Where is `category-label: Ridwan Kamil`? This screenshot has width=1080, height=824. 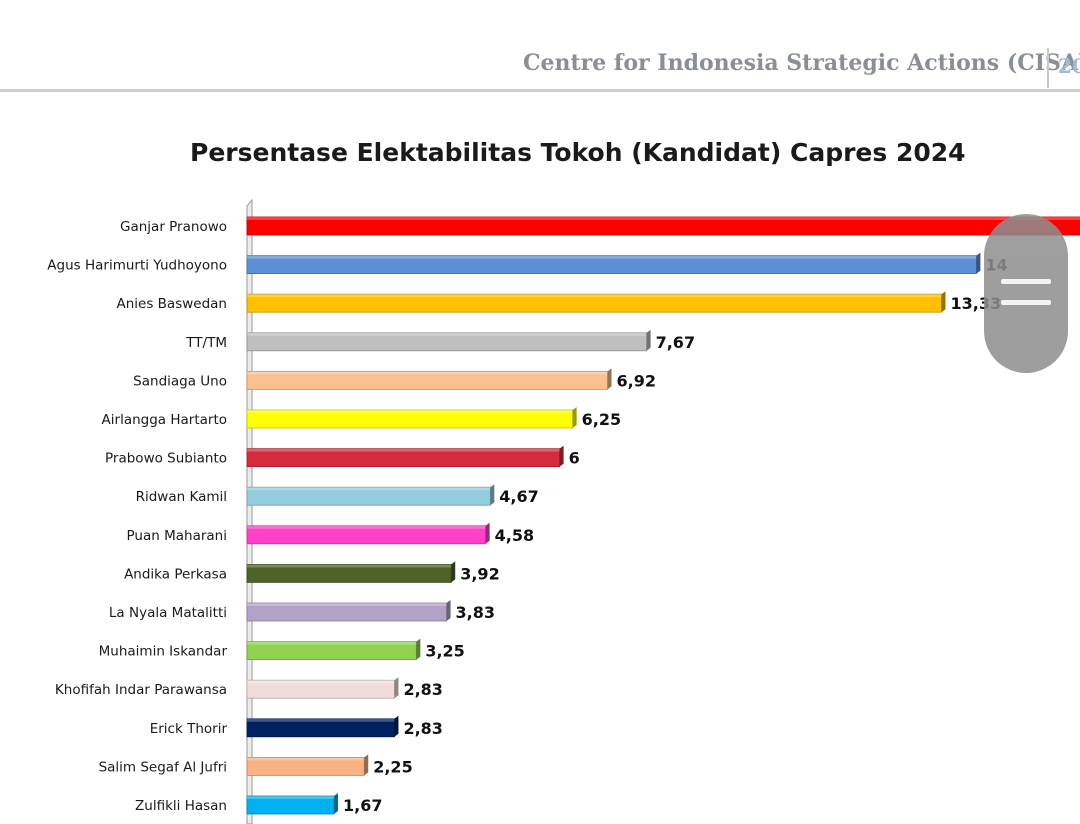
category-label: Ridwan Kamil is located at coordinates (181, 497).